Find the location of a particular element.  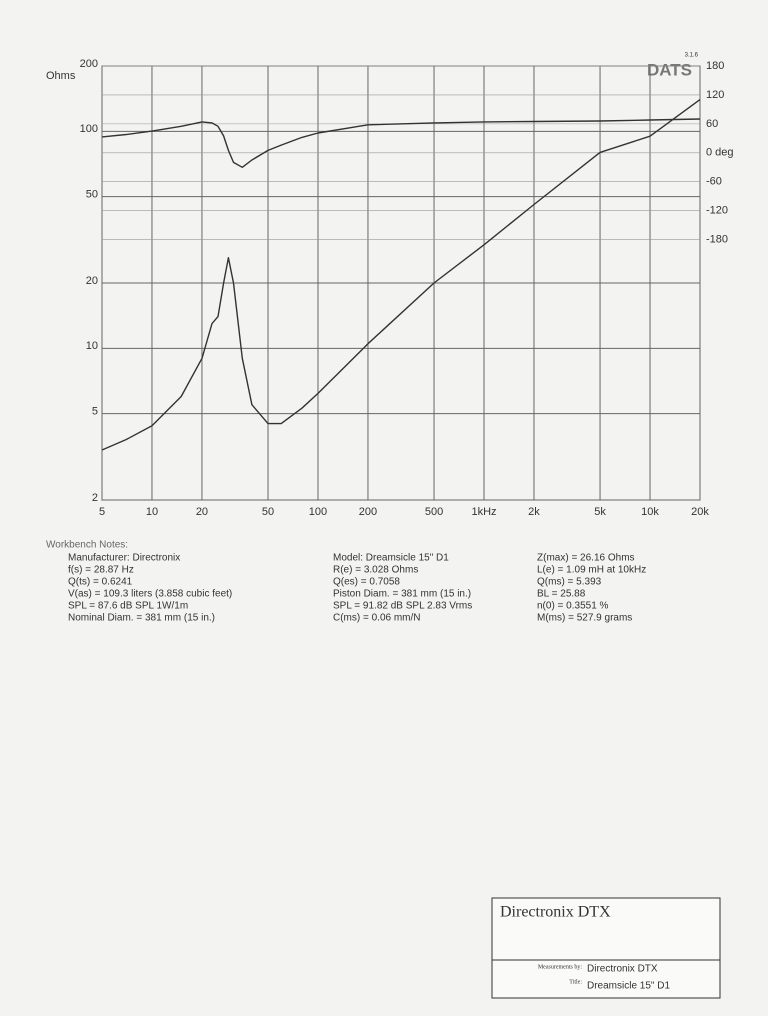

y-tick-label: 20 is located at coordinates (92, 281).